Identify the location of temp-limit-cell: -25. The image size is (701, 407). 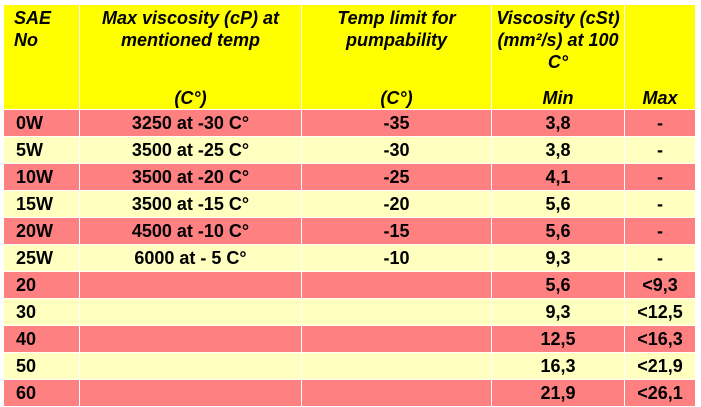
(396, 177).